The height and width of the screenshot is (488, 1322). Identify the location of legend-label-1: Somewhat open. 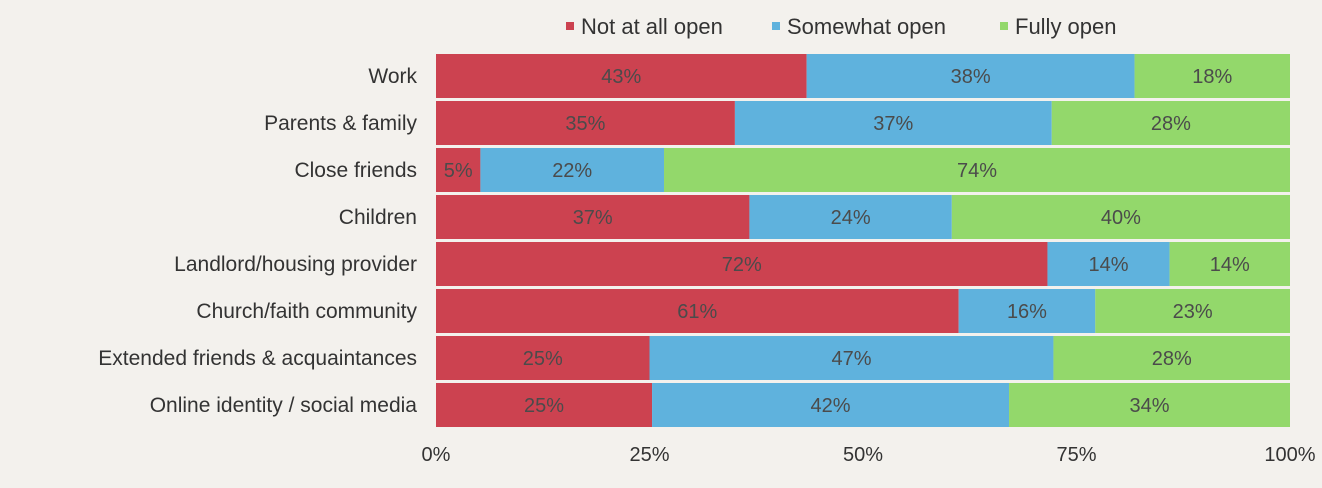
(866, 26).